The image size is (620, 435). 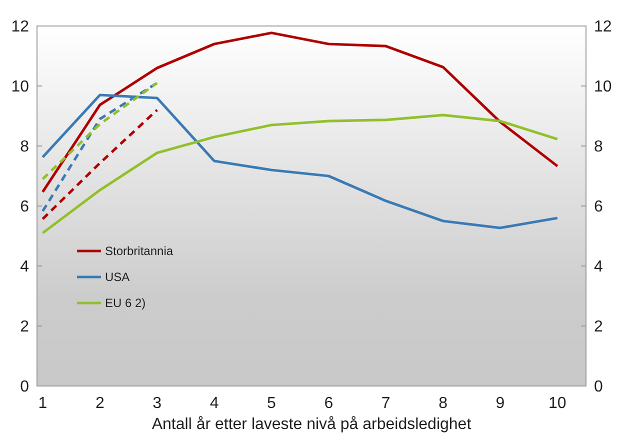 What do you see at coordinates (385, 403) in the screenshot?
I see `x-tick-label: 7` at bounding box center [385, 403].